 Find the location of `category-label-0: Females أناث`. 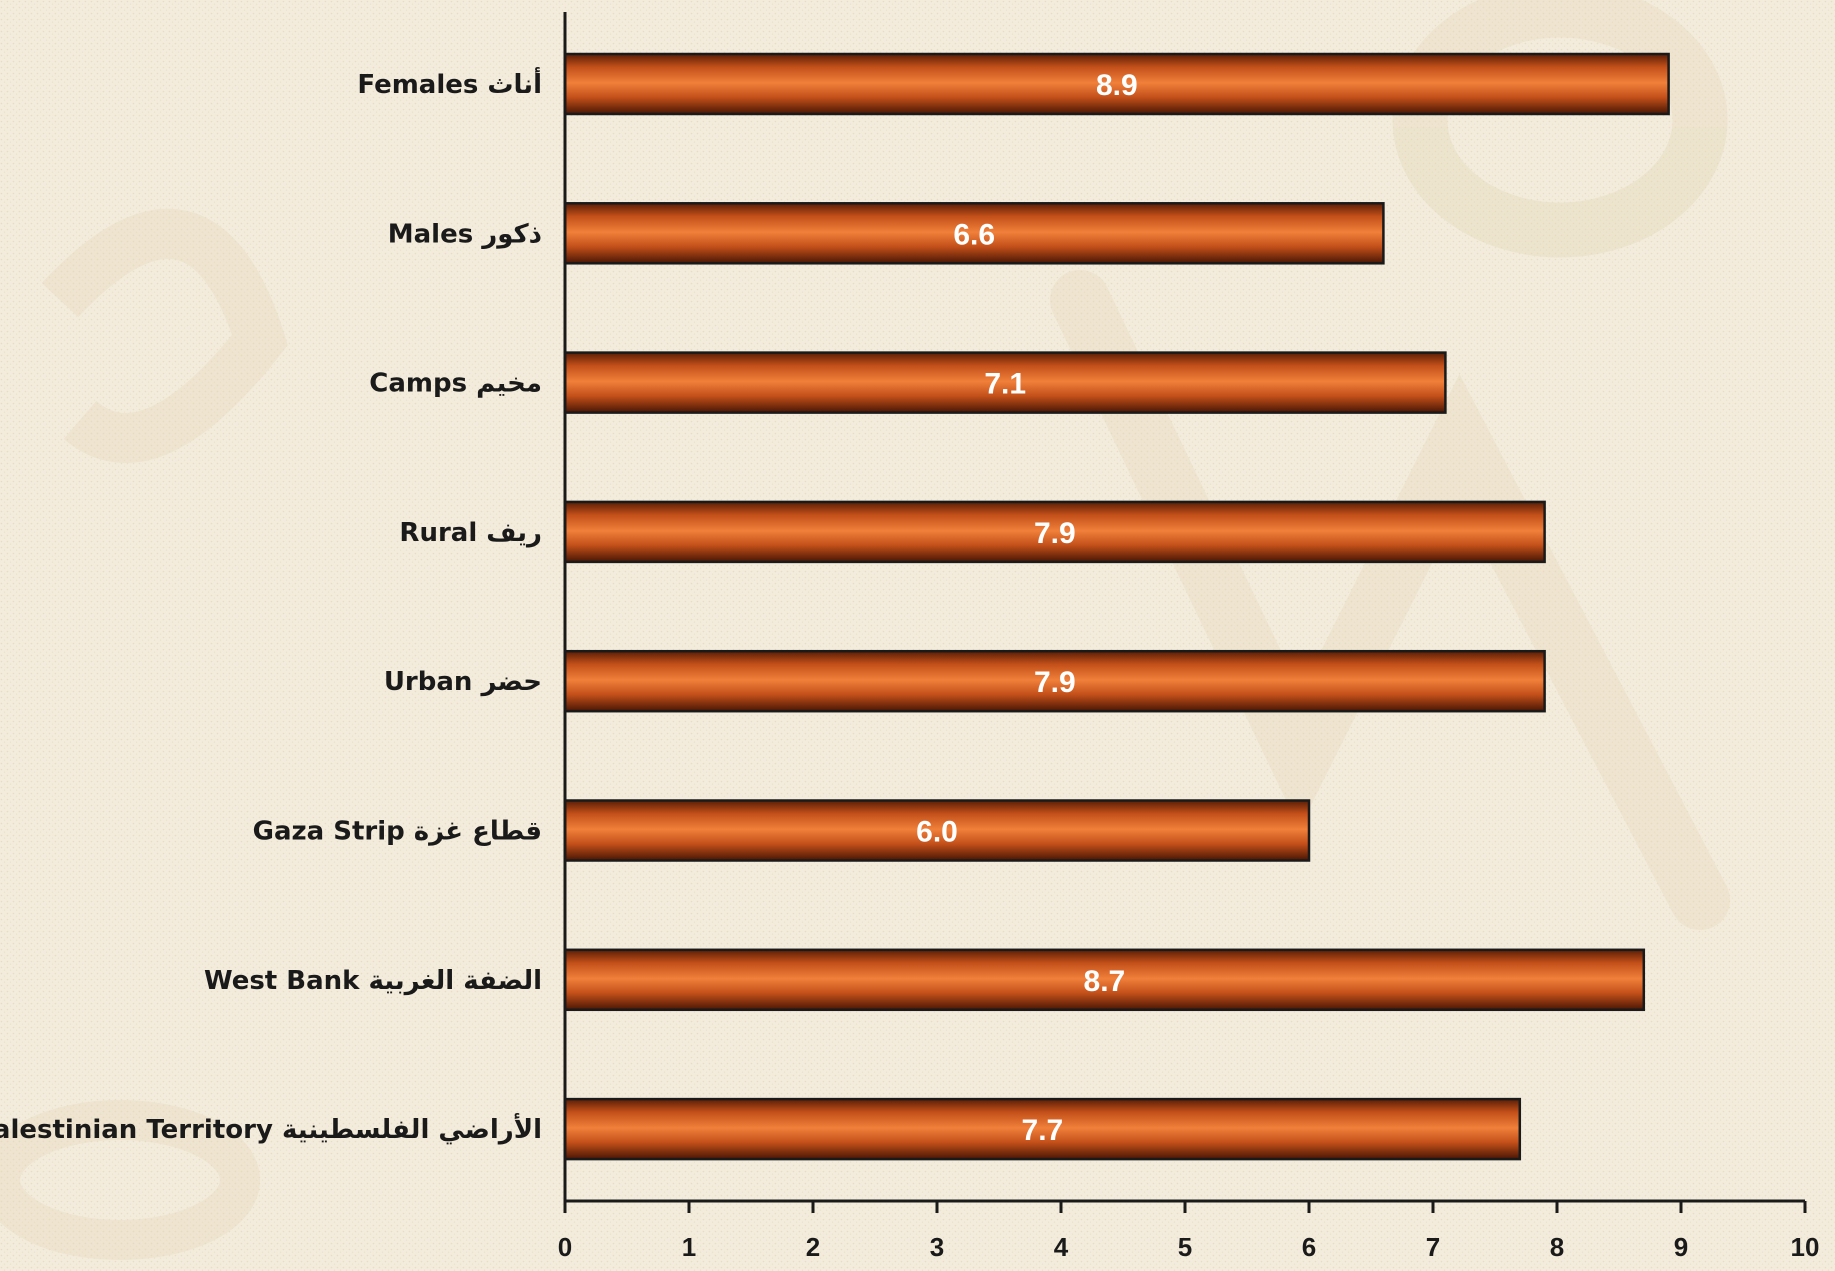

category-label-0: Females أناث is located at coordinates (449, 83).